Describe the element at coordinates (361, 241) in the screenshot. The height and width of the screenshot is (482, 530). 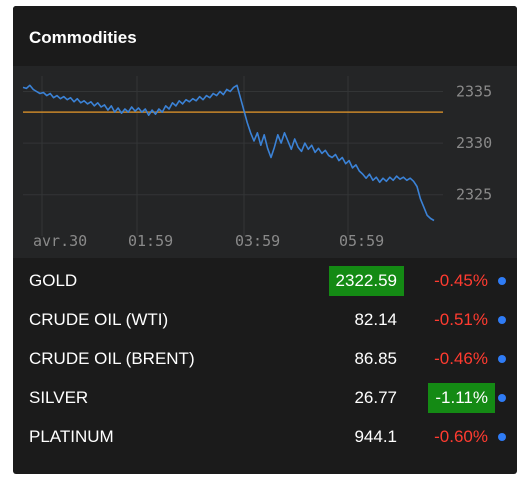
I see `x-tick-label: 05:59` at that location.